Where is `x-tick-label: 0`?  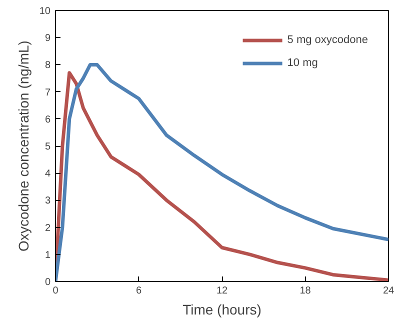 x-tick-label: 0 is located at coordinates (55, 291).